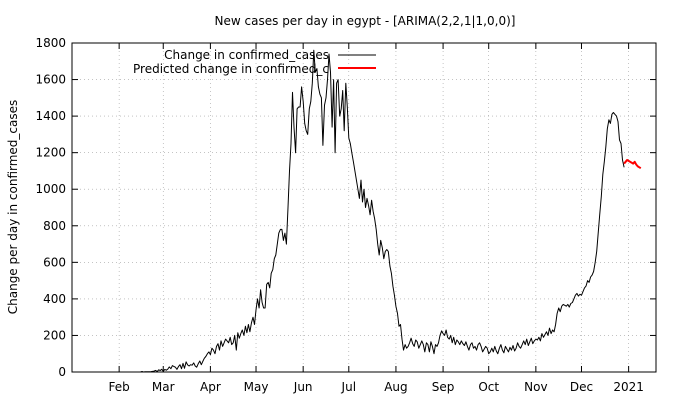  What do you see at coordinates (54, 226) in the screenshot?
I see `y-tick-label: 800` at bounding box center [54, 226].